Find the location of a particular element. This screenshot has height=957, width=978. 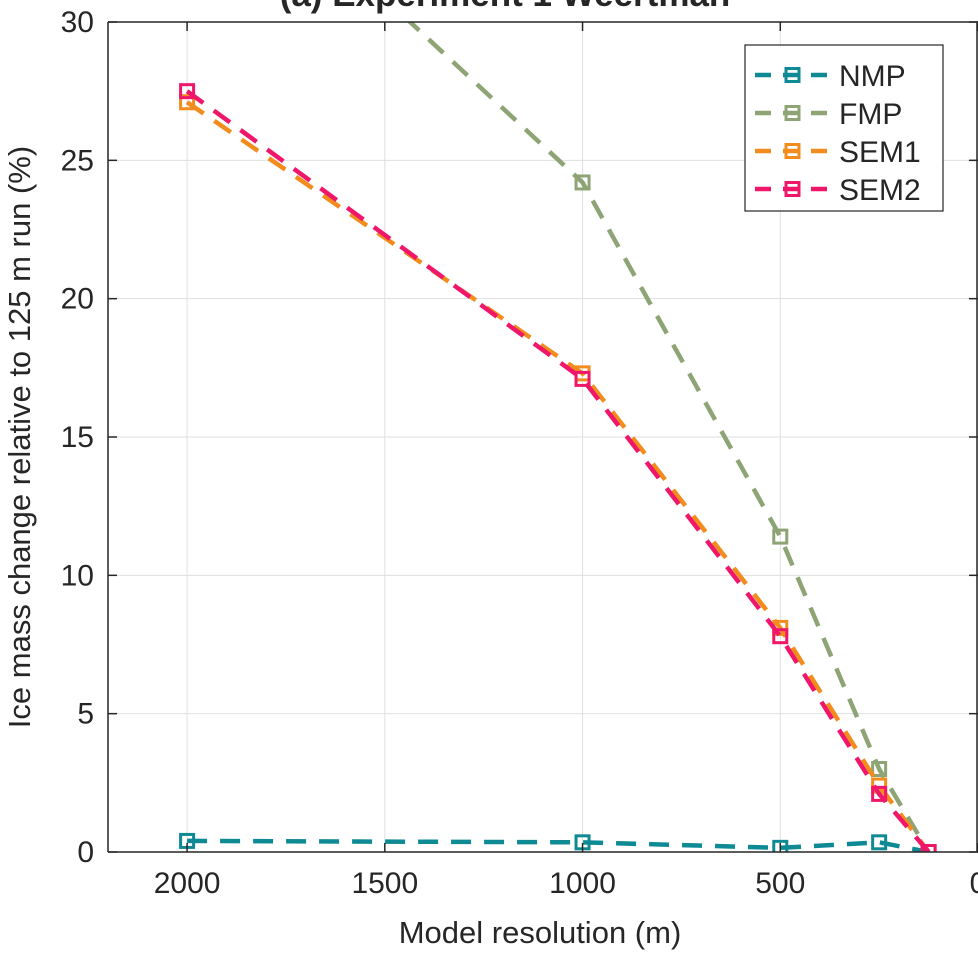

series-line-nmp is located at coordinates (558, 845).